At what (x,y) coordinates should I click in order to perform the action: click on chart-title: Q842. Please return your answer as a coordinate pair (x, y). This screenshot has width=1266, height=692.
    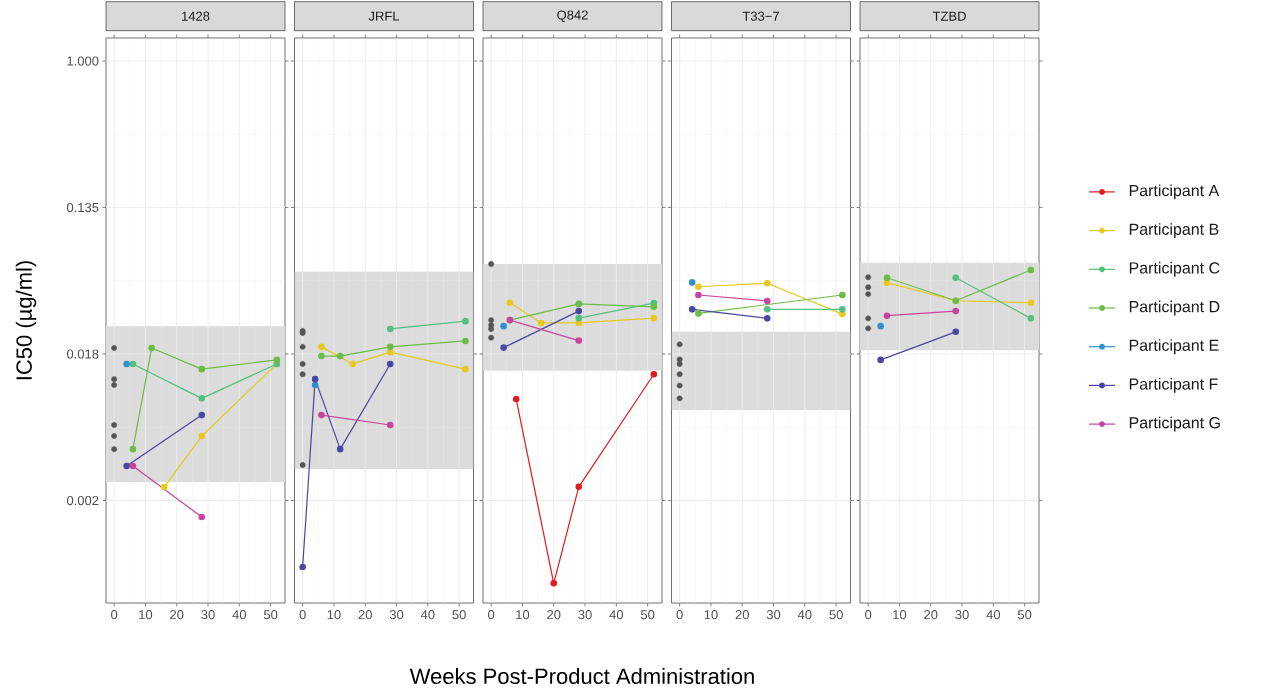
    Looking at the image, I should click on (572, 16).